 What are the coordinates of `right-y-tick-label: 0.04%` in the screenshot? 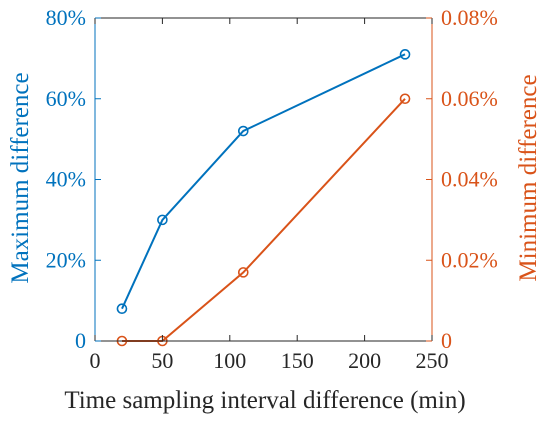 It's located at (469, 179).